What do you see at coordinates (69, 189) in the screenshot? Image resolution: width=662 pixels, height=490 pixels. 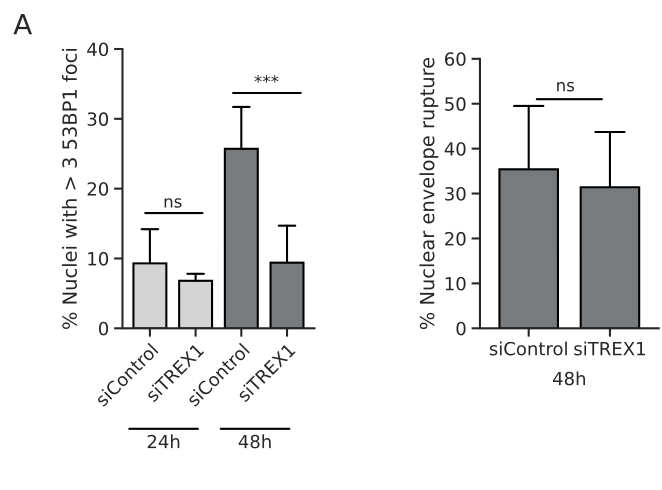 I see `y-axis-title: % Nuclei with > 3 53BP1 foci` at bounding box center [69, 189].